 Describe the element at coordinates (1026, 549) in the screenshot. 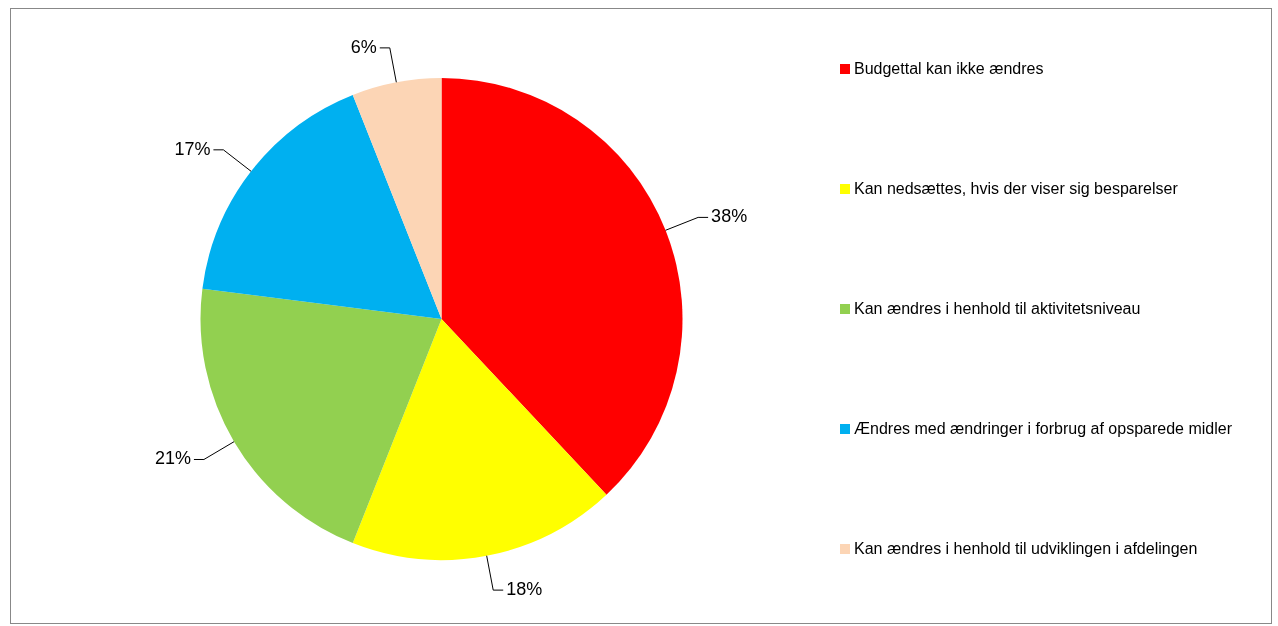

I see `legend-label: Kan ændres i henhold til udviklingen i afdelingen` at that location.